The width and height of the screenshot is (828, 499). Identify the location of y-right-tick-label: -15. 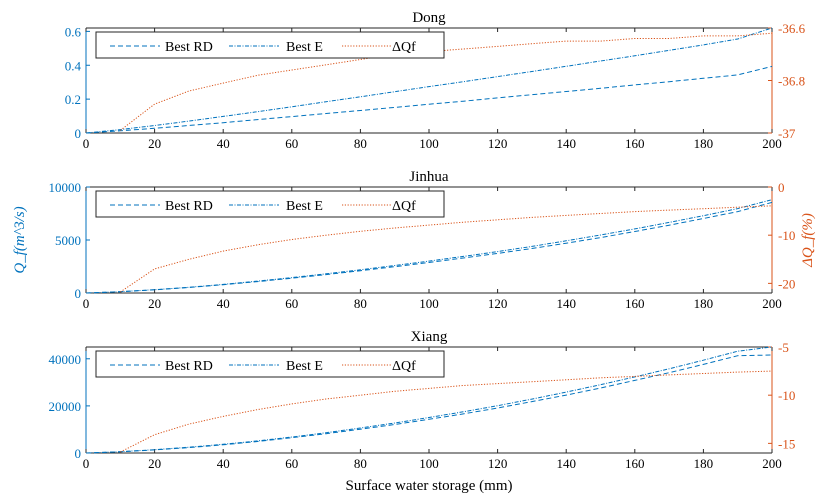
(786, 443).